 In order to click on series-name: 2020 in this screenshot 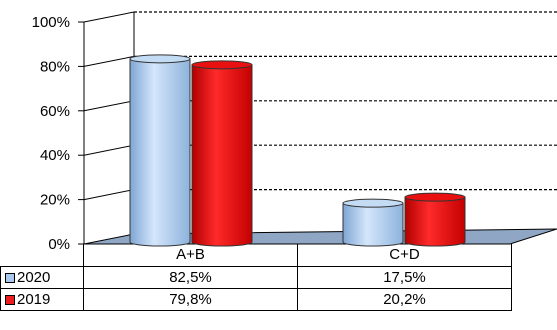, I will do `click(34, 277)`.